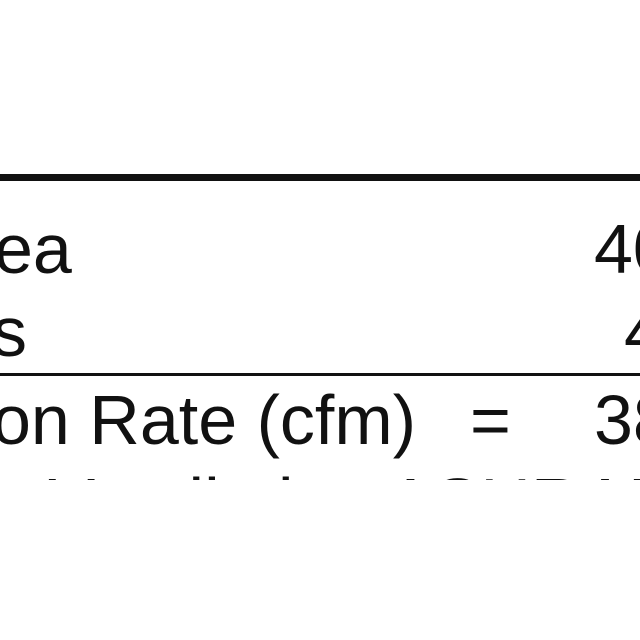  What do you see at coordinates (617, 249) in the screenshot?
I see `row-1-value: 40` at bounding box center [617, 249].